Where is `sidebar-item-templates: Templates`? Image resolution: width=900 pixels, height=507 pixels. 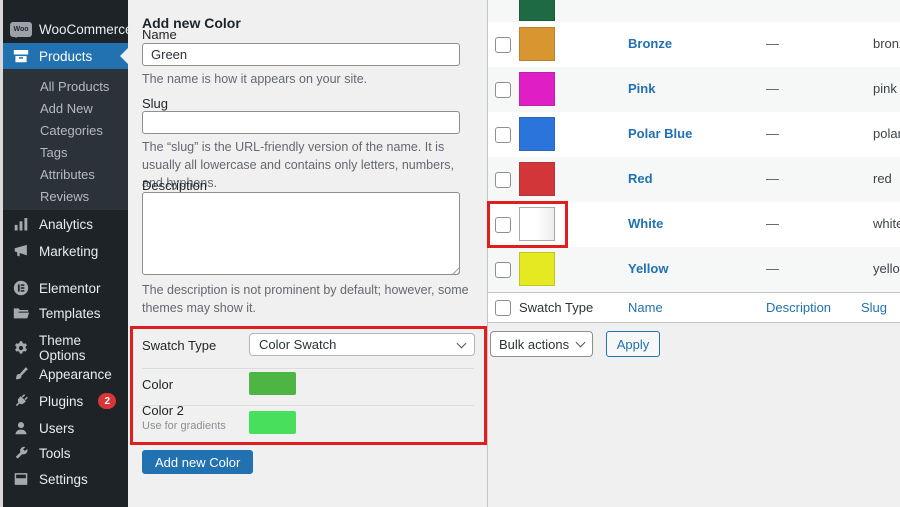 sidebar-item-templates: Templates is located at coordinates (64, 313).